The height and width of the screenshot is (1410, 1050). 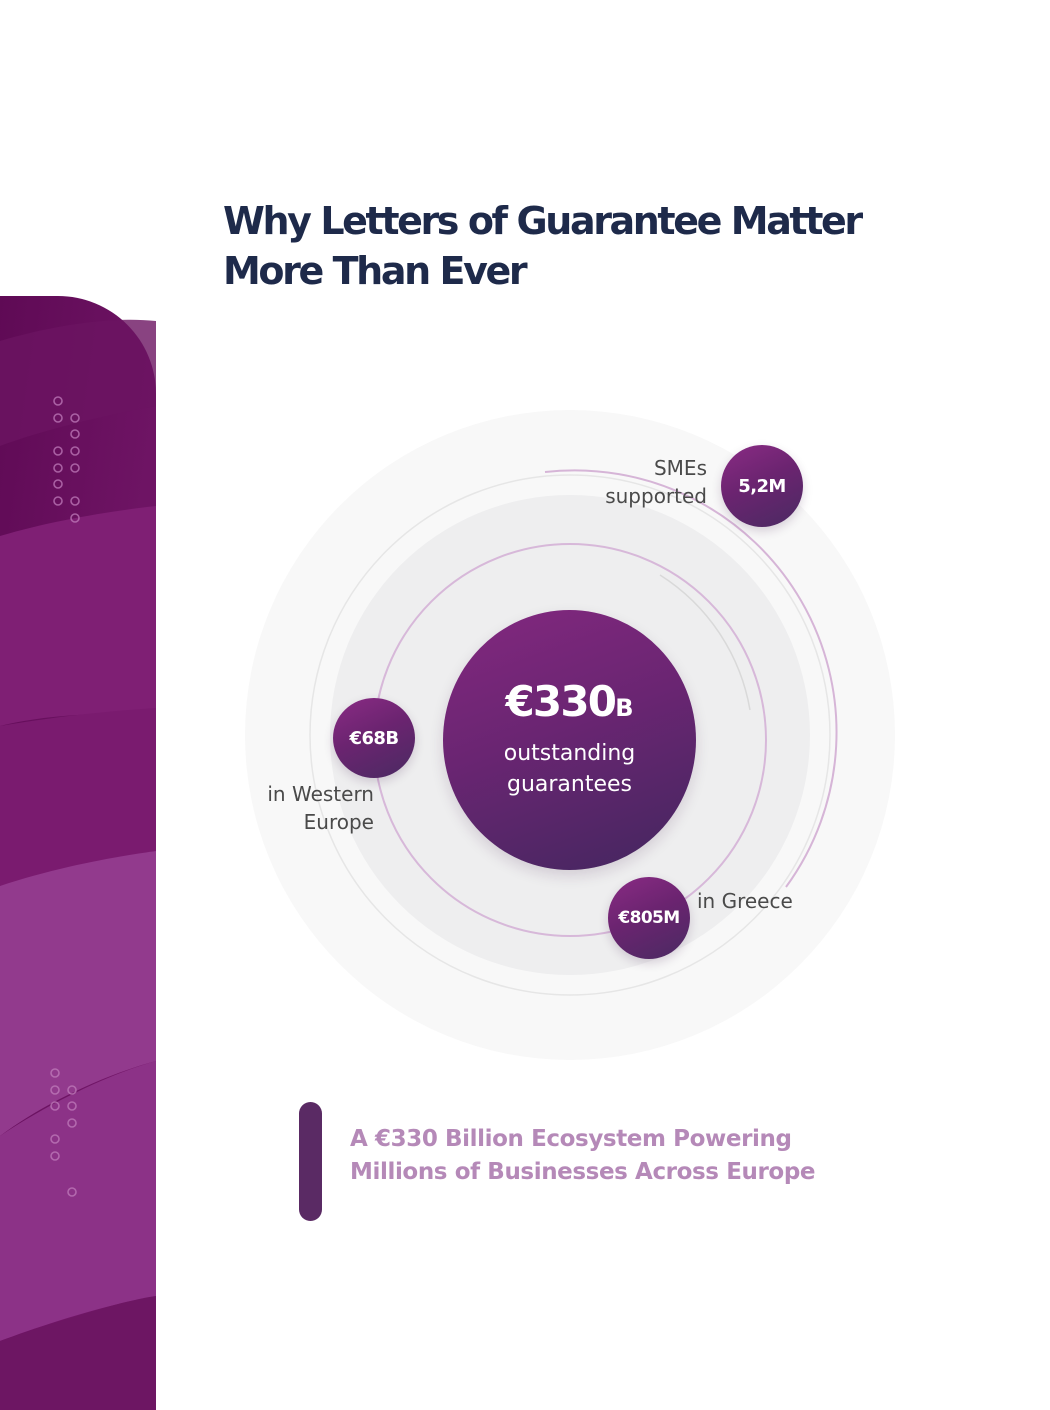 I want to click on page-title-line-2: More Than Ever, so click(x=375, y=271).